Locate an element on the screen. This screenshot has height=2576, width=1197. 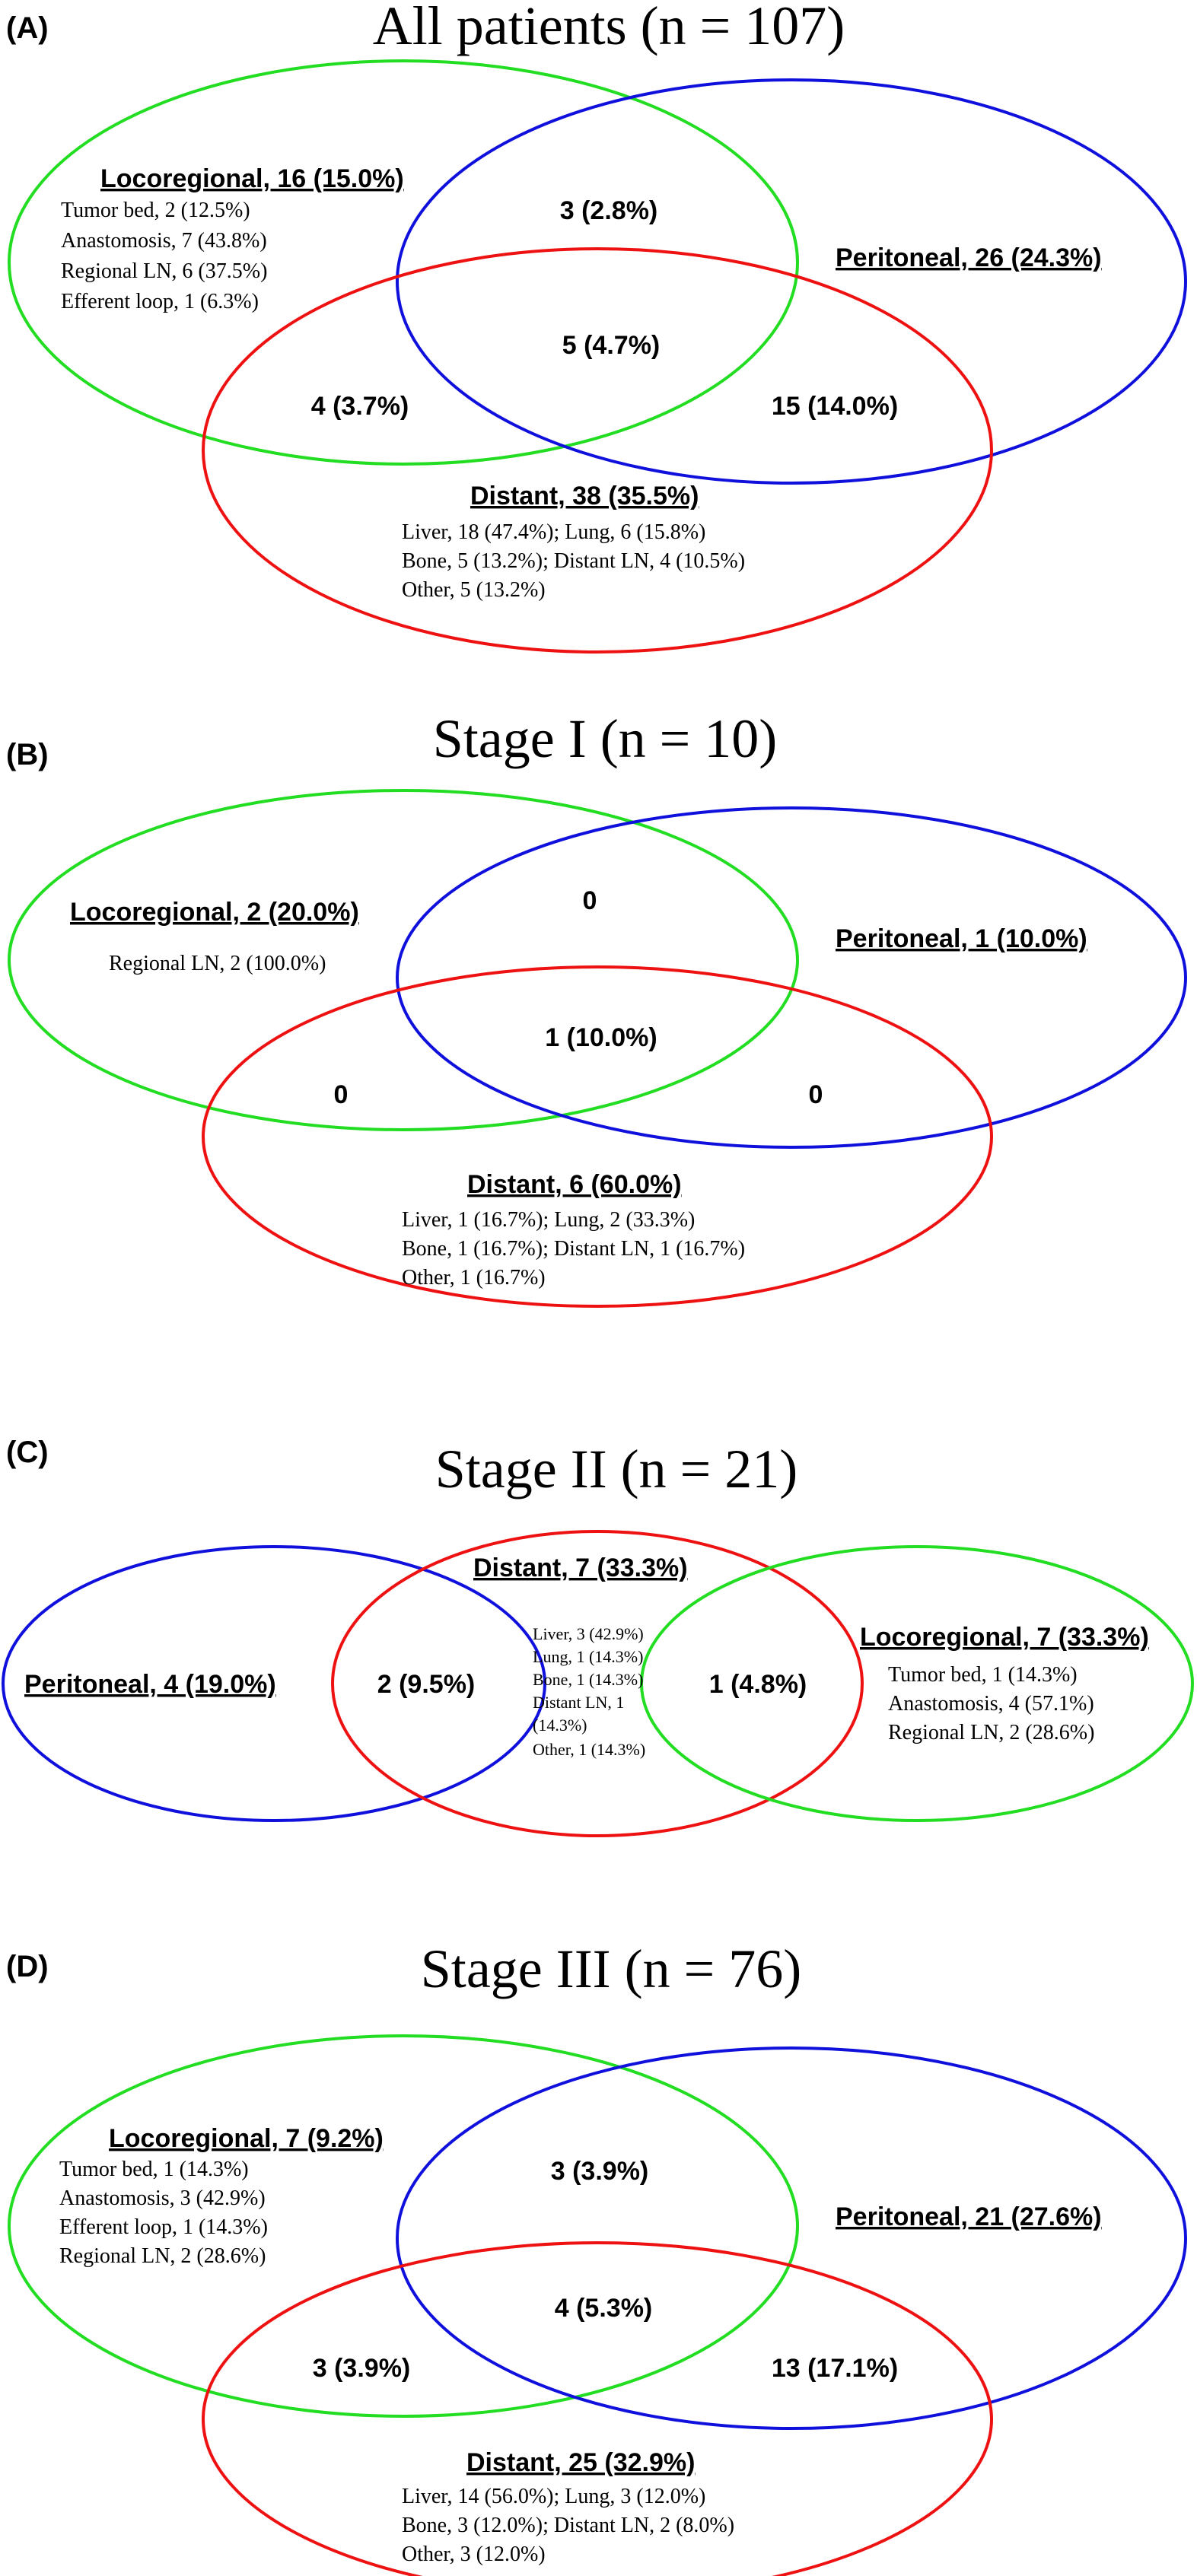
panel-b-peritoneal-circle is located at coordinates (791, 978).